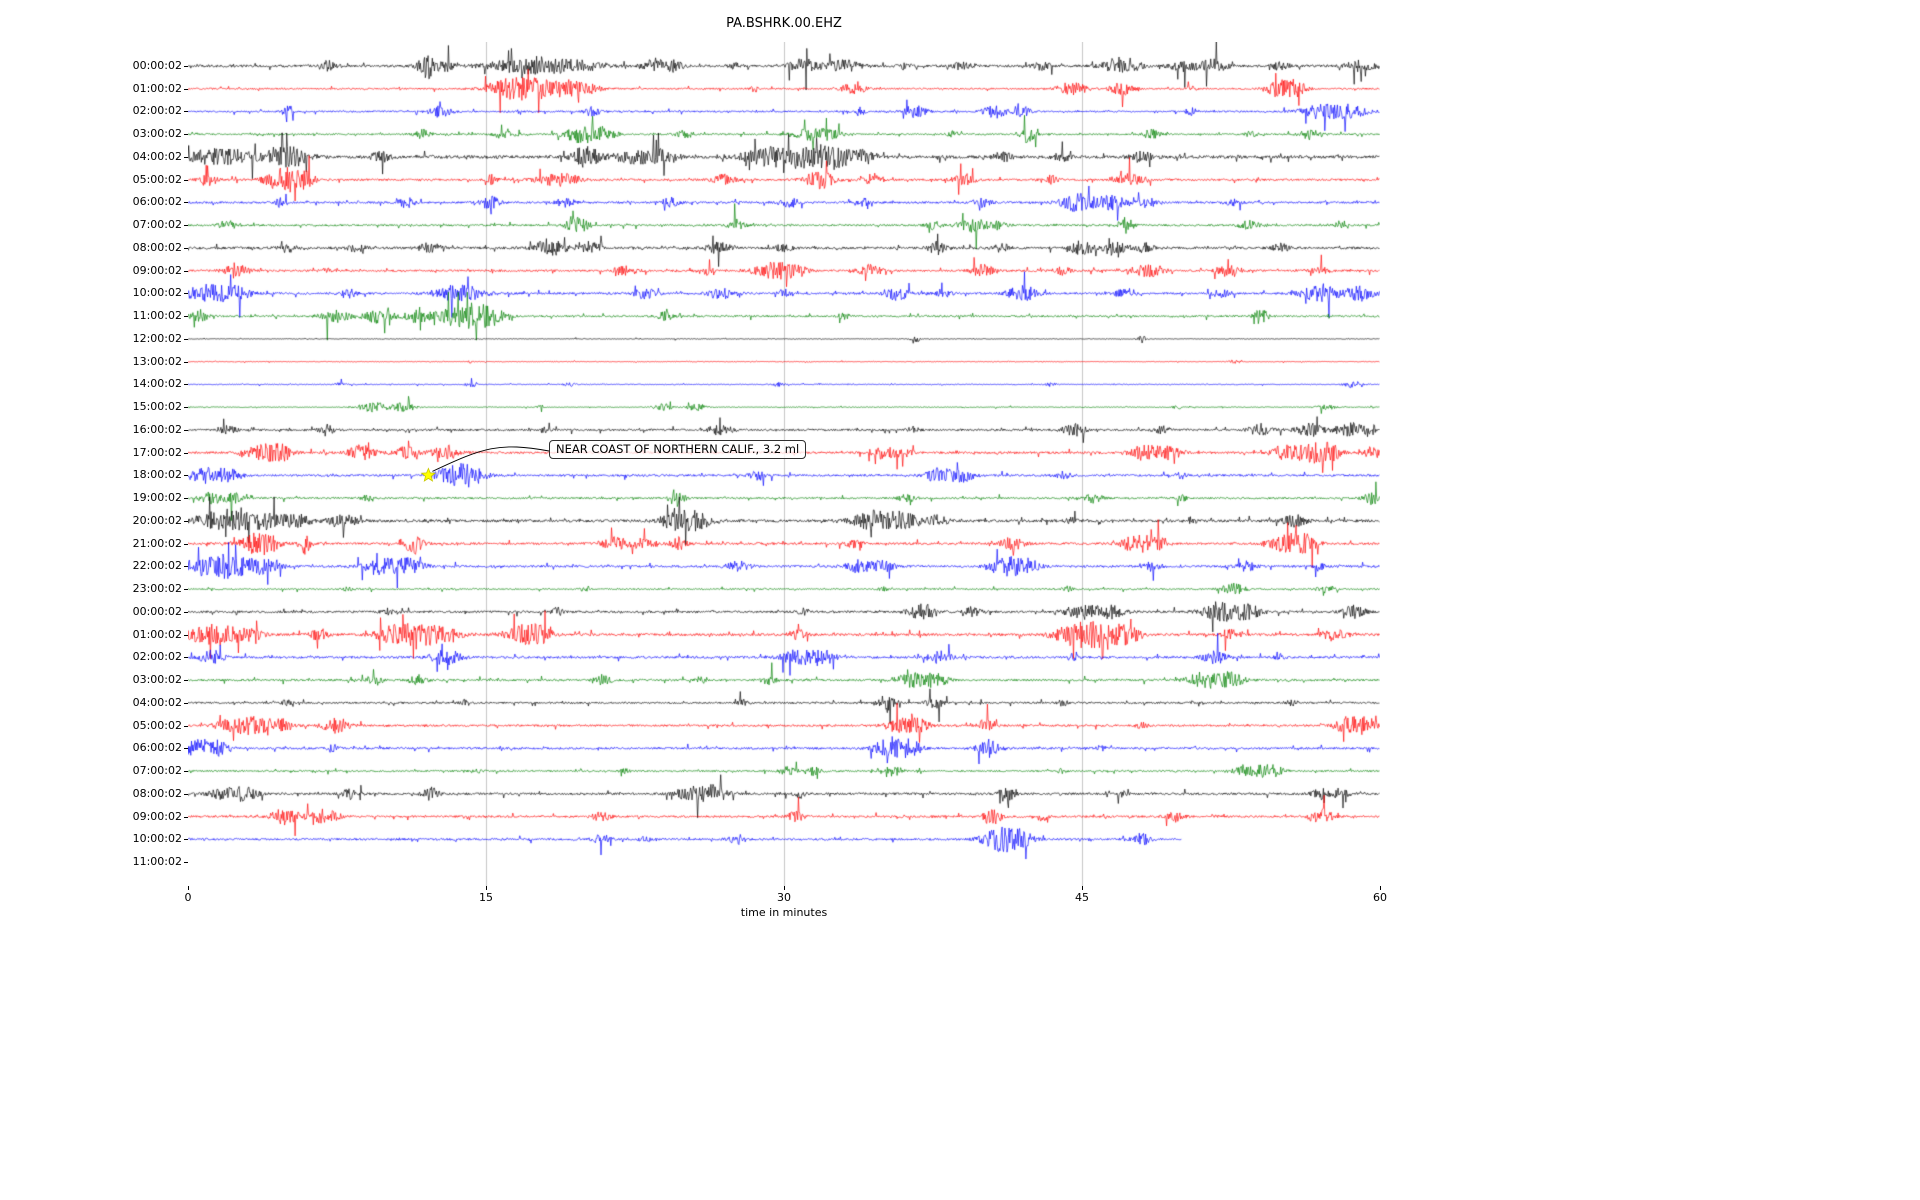 The height and width of the screenshot is (1200, 1920). Describe the element at coordinates (157, 543) in the screenshot. I see `row-label: 21:00:02` at that location.